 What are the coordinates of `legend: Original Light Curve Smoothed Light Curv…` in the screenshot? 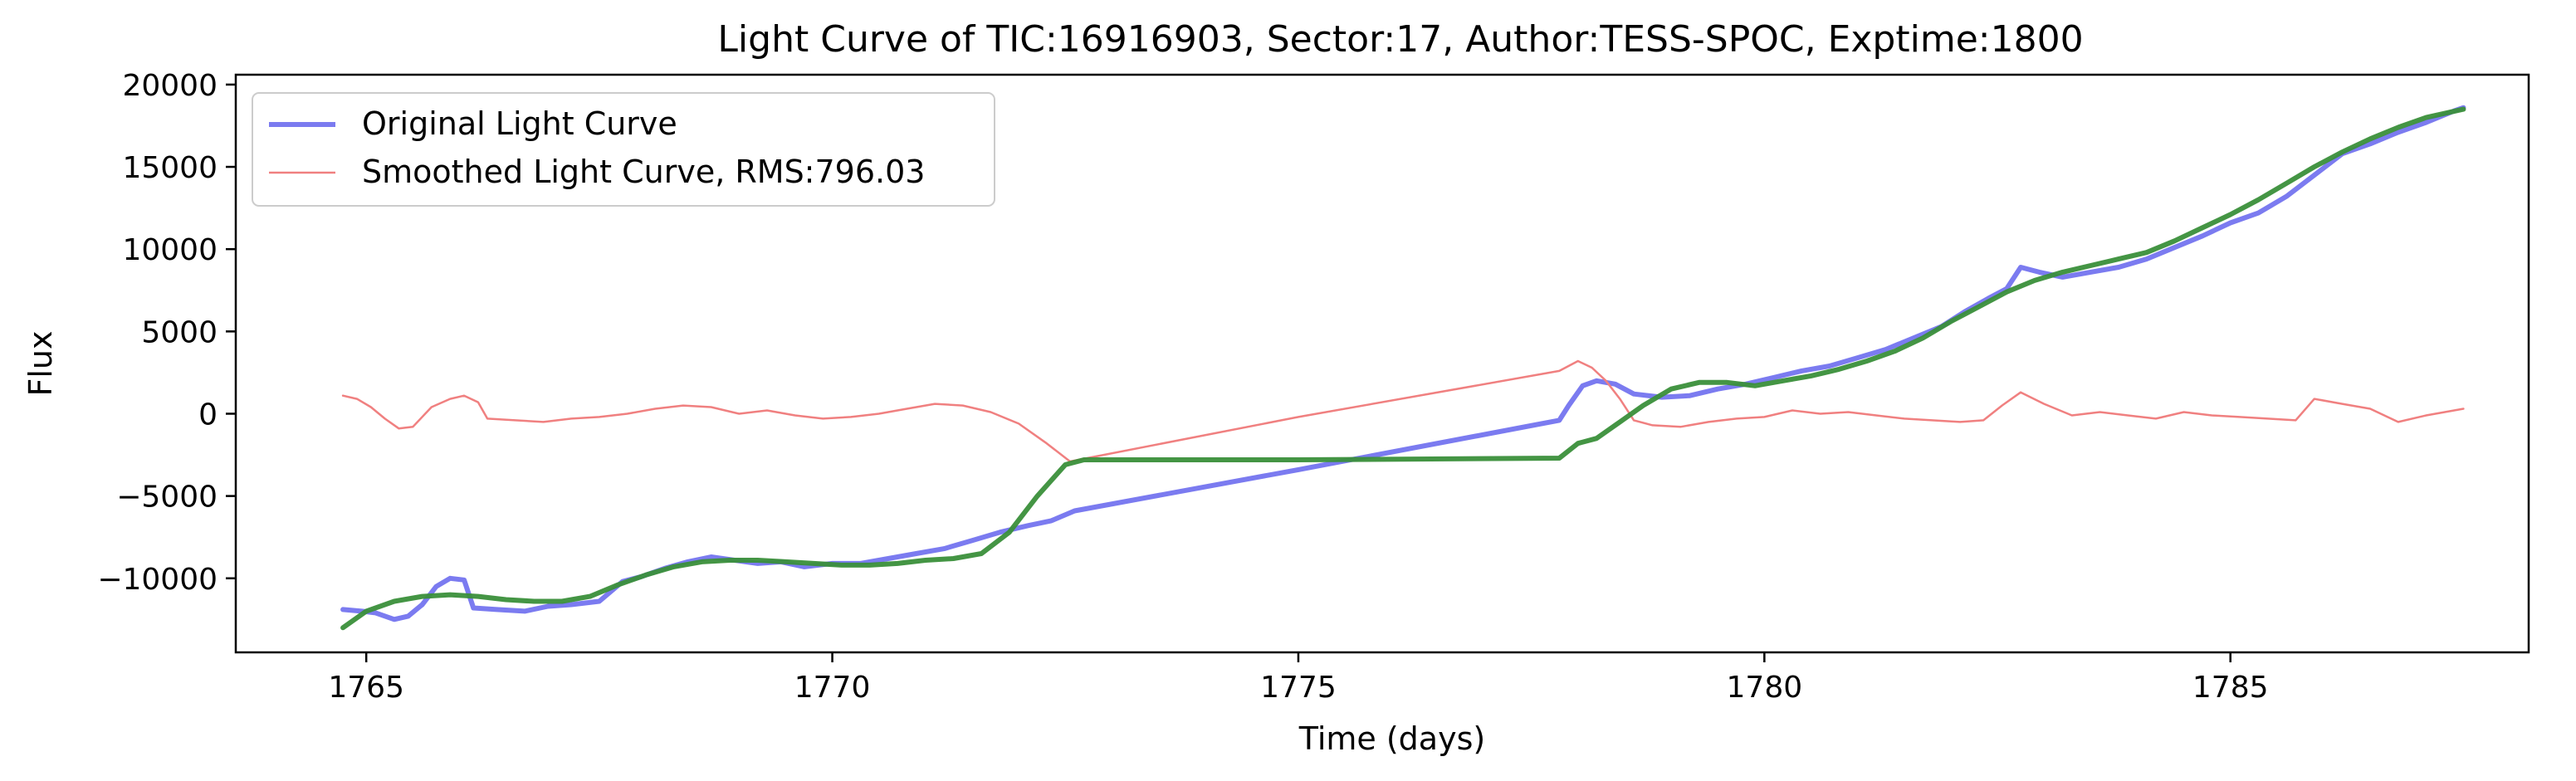 It's located at (623, 149).